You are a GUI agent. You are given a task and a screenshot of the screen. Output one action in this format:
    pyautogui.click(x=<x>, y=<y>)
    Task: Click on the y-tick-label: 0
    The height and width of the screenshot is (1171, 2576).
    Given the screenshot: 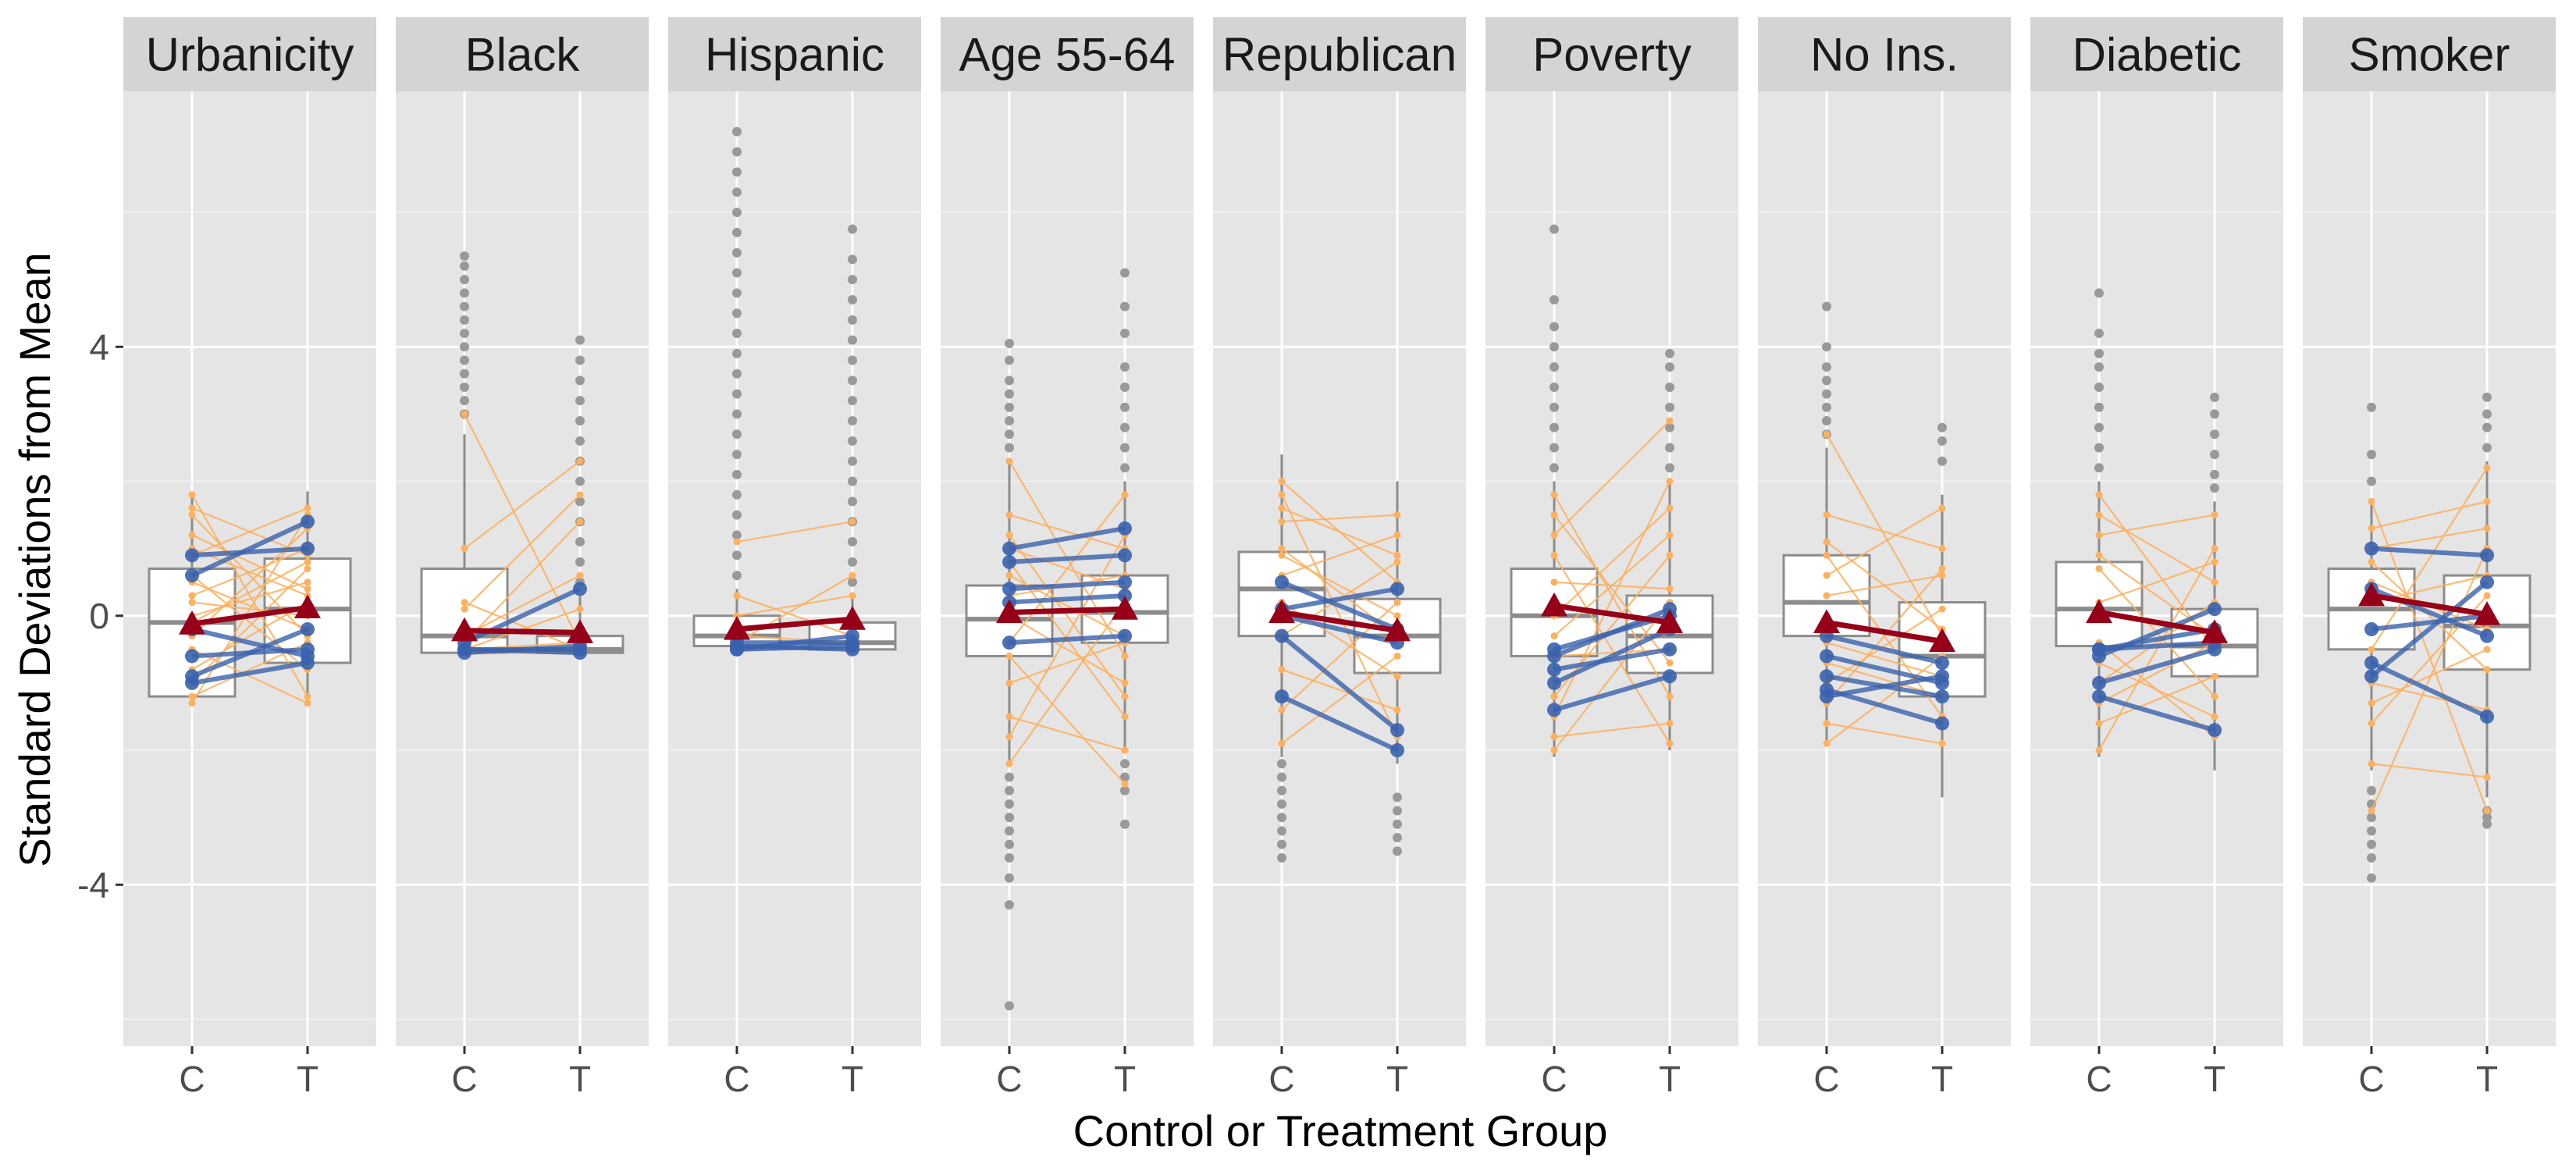 What is the action you would take?
    pyautogui.click(x=99, y=616)
    